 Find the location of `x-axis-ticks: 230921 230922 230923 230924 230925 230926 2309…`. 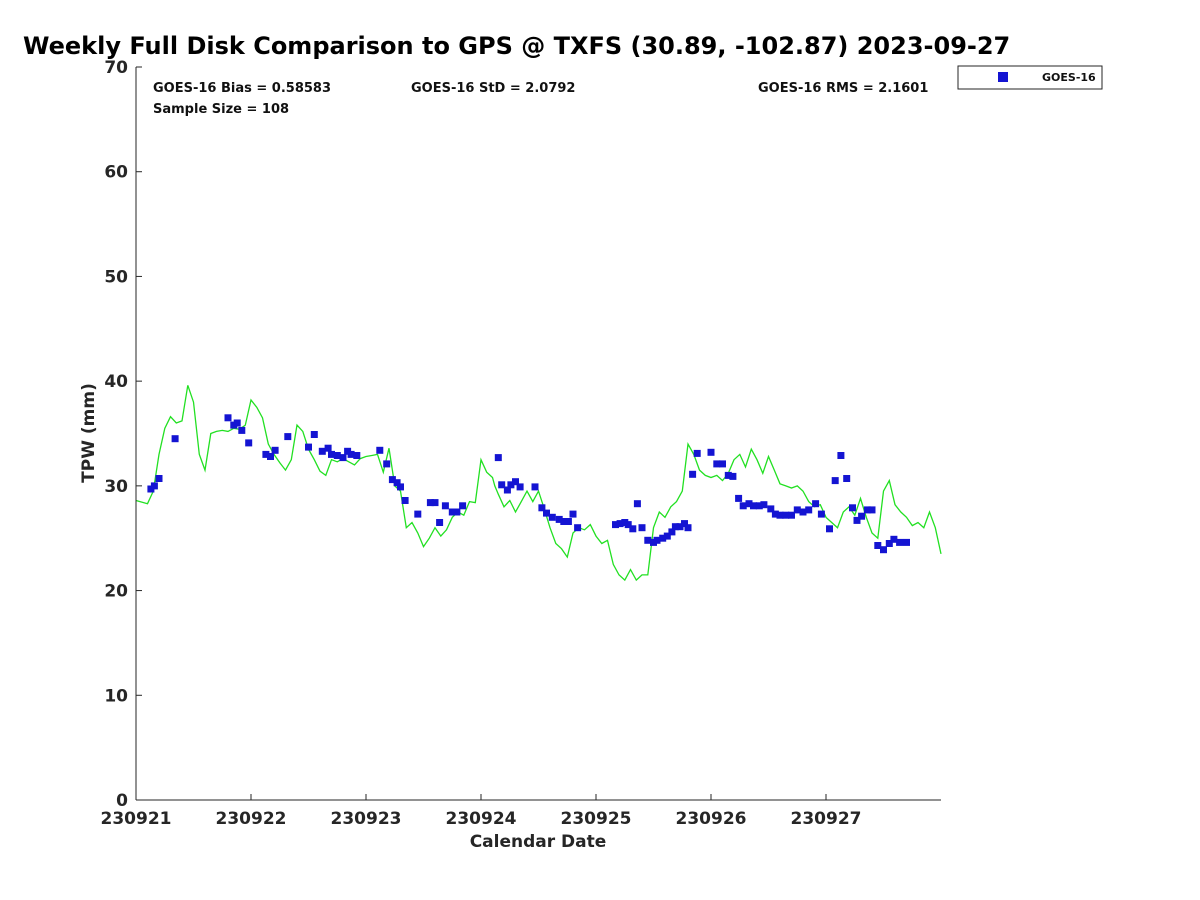

x-axis-ticks: 230921 230922 230923 230924 230925 230926 2309… is located at coordinates (481, 811).